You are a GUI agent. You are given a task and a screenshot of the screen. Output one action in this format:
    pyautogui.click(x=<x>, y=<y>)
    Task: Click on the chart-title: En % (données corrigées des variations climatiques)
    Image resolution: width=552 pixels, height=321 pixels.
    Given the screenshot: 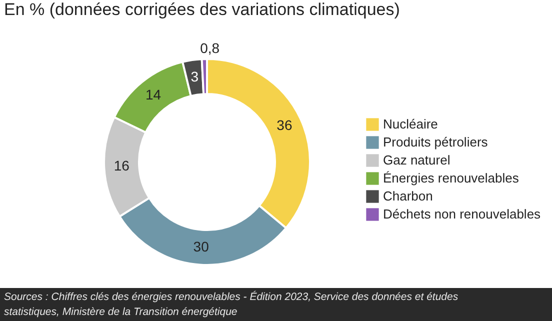 What is the action you would take?
    pyautogui.click(x=202, y=9)
    